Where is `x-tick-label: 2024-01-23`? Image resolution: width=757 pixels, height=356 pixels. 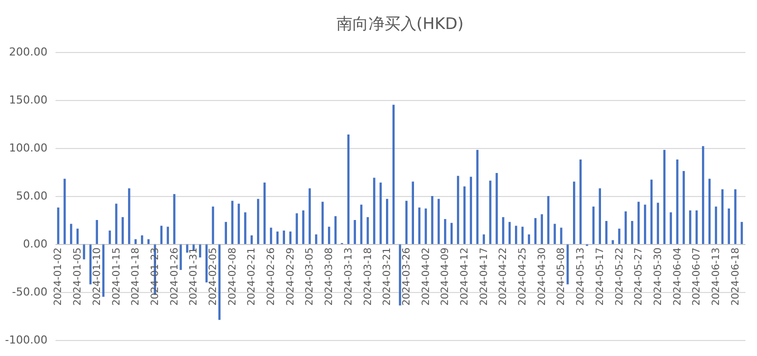
x-tick-label: 2024-01-23 is located at coordinates (155, 277).